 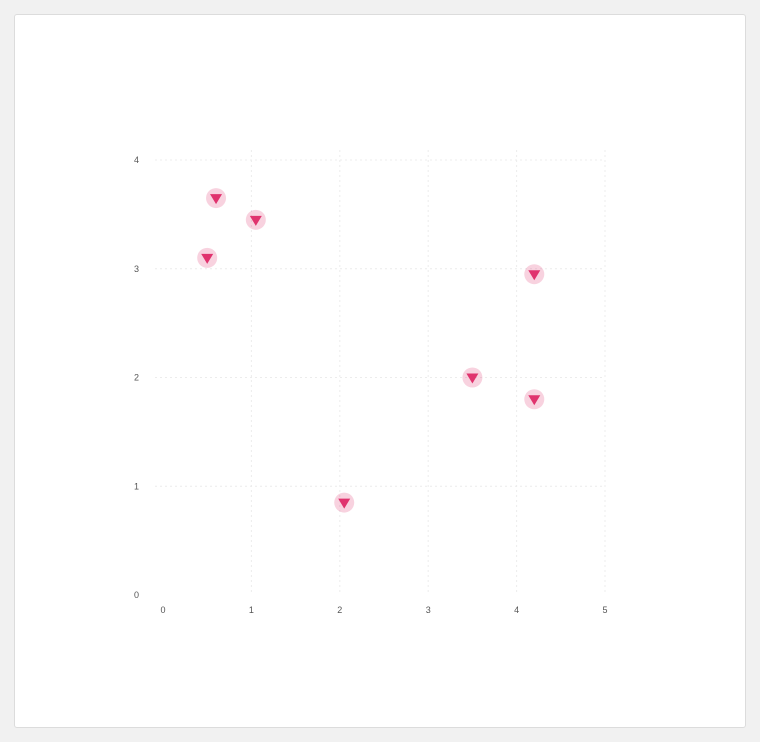 I want to click on y-tick-label: 0, so click(x=136, y=595).